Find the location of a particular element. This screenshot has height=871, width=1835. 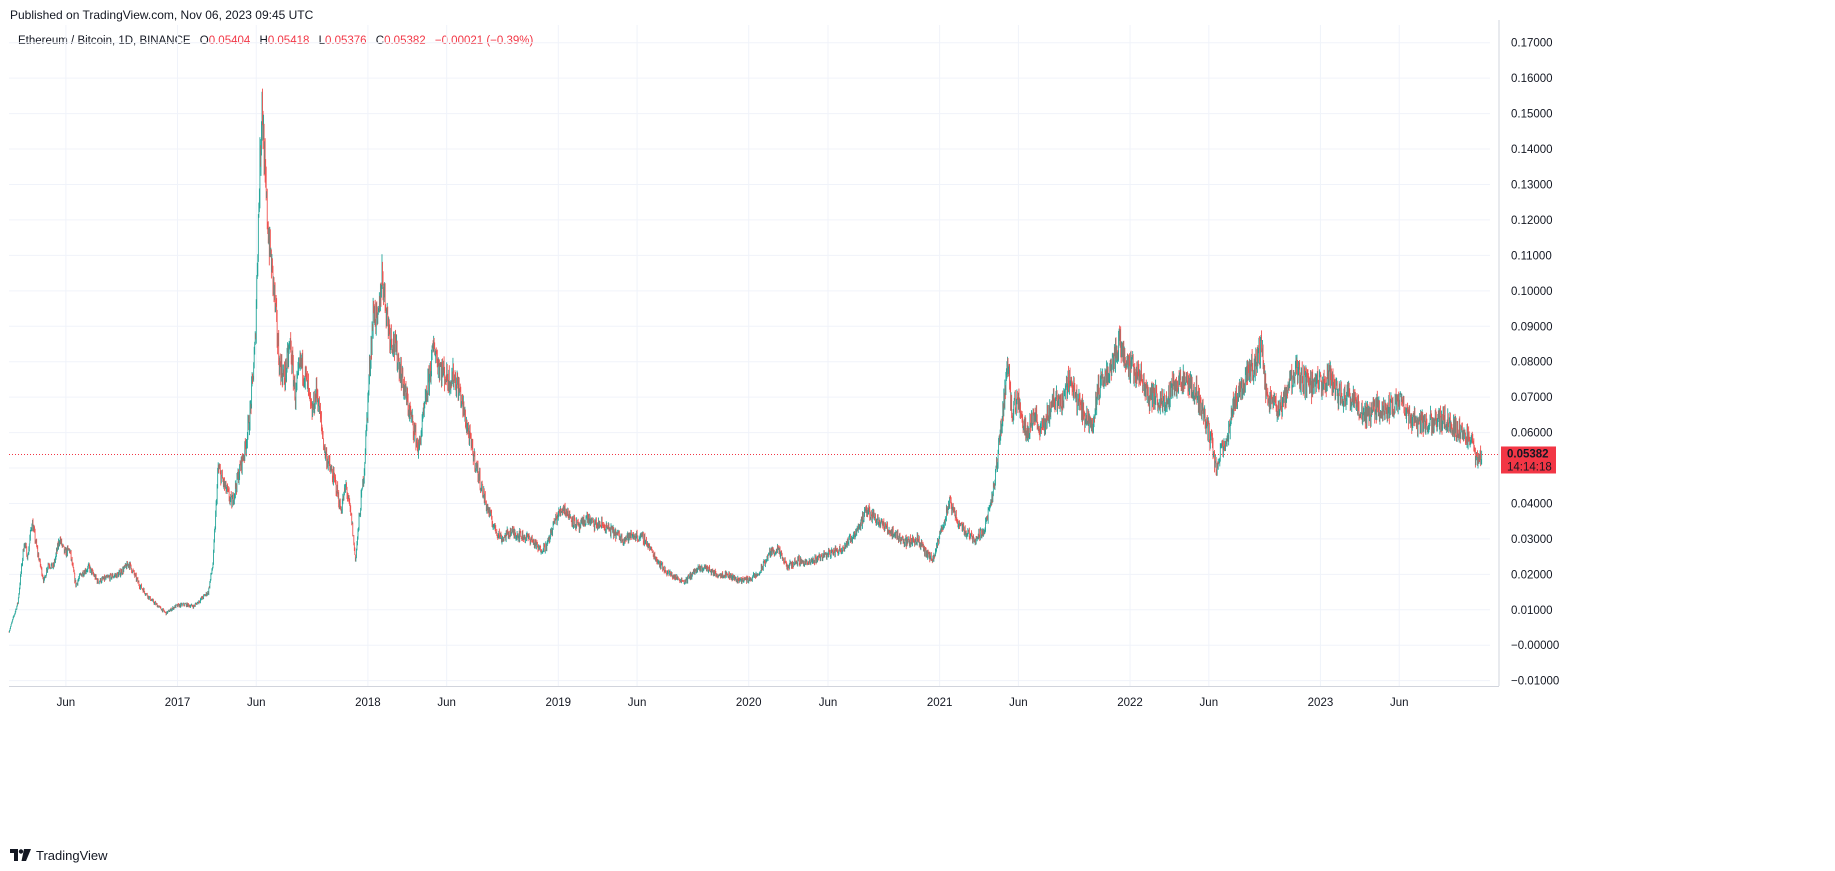

last-price-badge-bg is located at coordinates (1528, 460).